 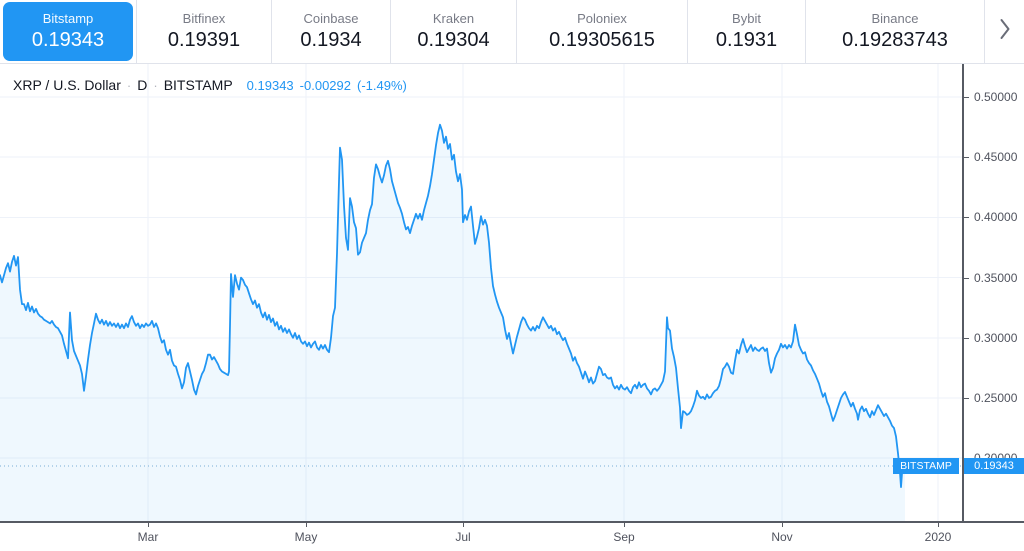 What do you see at coordinates (926, 466) in the screenshot?
I see `last-price-badge-exchange: BITSTAMP` at bounding box center [926, 466].